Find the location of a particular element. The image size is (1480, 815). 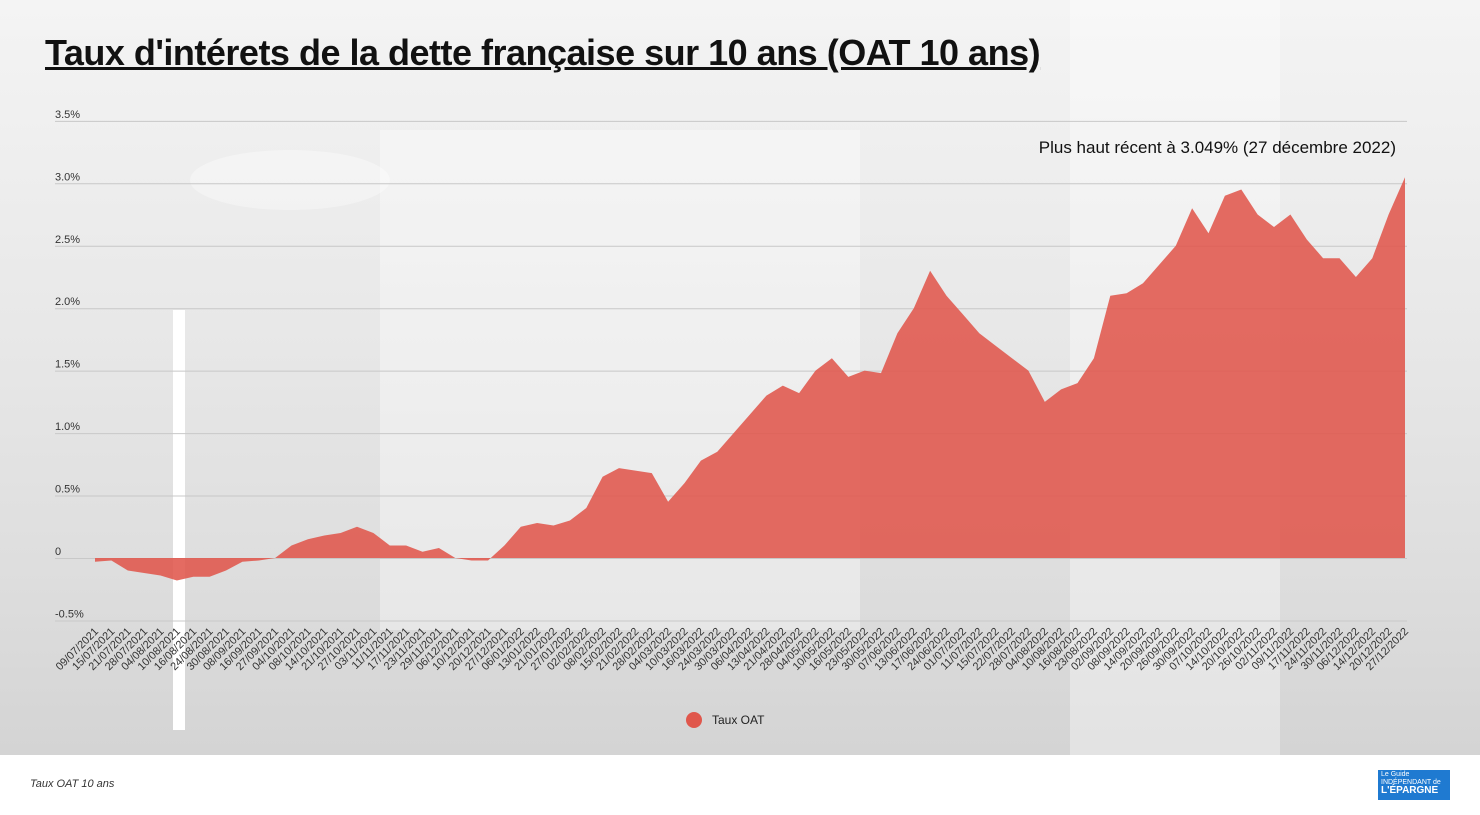

y-tick-label: 1.5% is located at coordinates (67, 365).